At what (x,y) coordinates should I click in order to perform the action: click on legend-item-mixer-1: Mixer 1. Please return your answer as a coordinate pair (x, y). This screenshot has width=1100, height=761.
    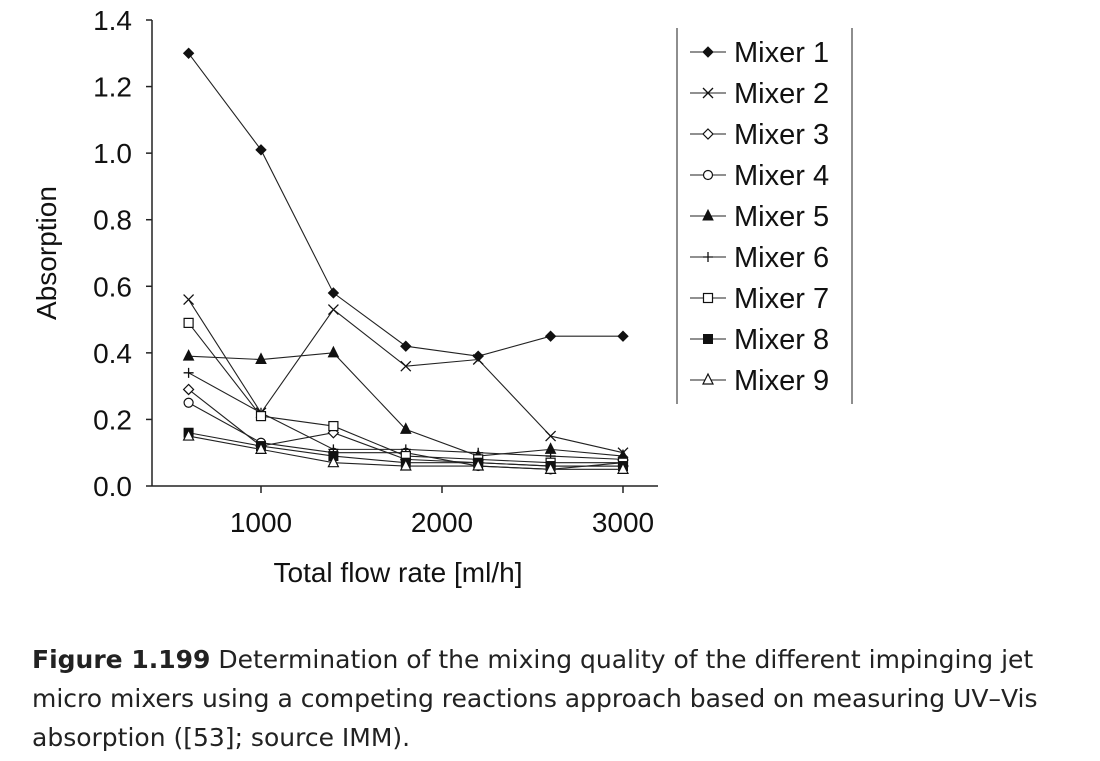
    Looking at the image, I should click on (759, 53).